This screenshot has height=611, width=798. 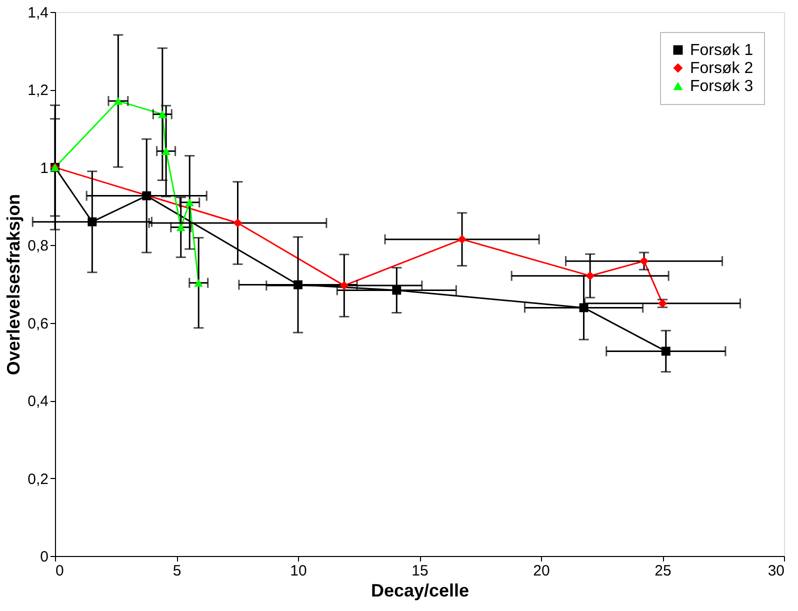 What do you see at coordinates (722, 86) in the screenshot?
I see `legend-label: Forsøk 3` at bounding box center [722, 86].